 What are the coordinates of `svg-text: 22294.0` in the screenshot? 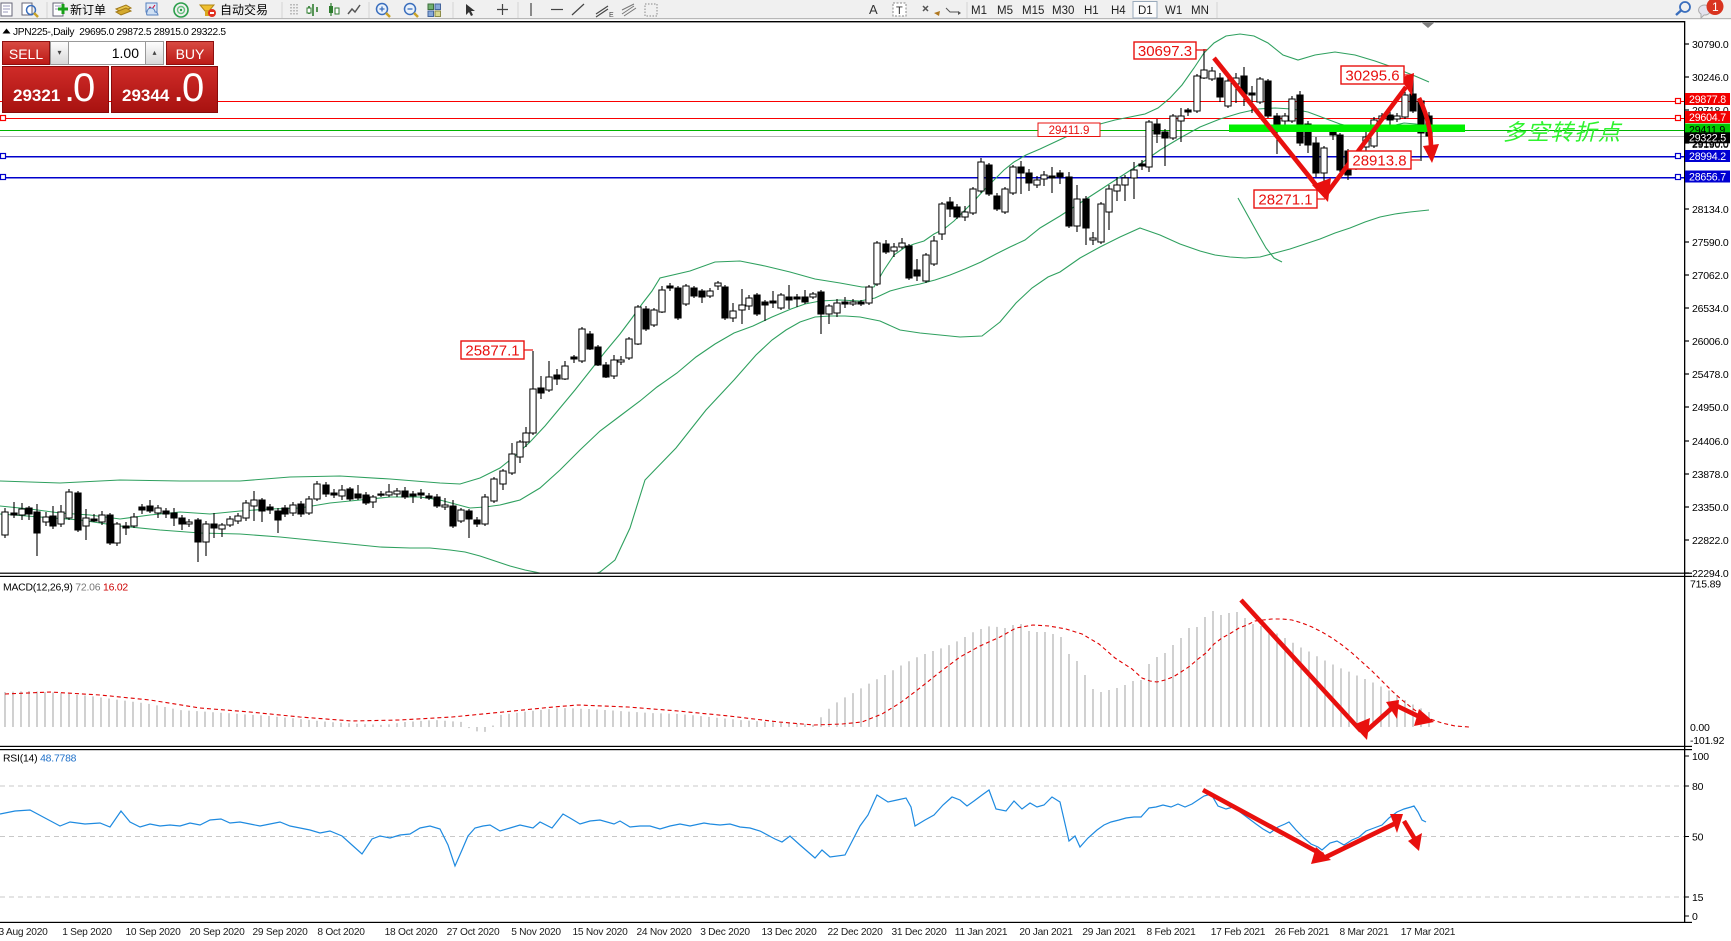 It's located at (1710, 574).